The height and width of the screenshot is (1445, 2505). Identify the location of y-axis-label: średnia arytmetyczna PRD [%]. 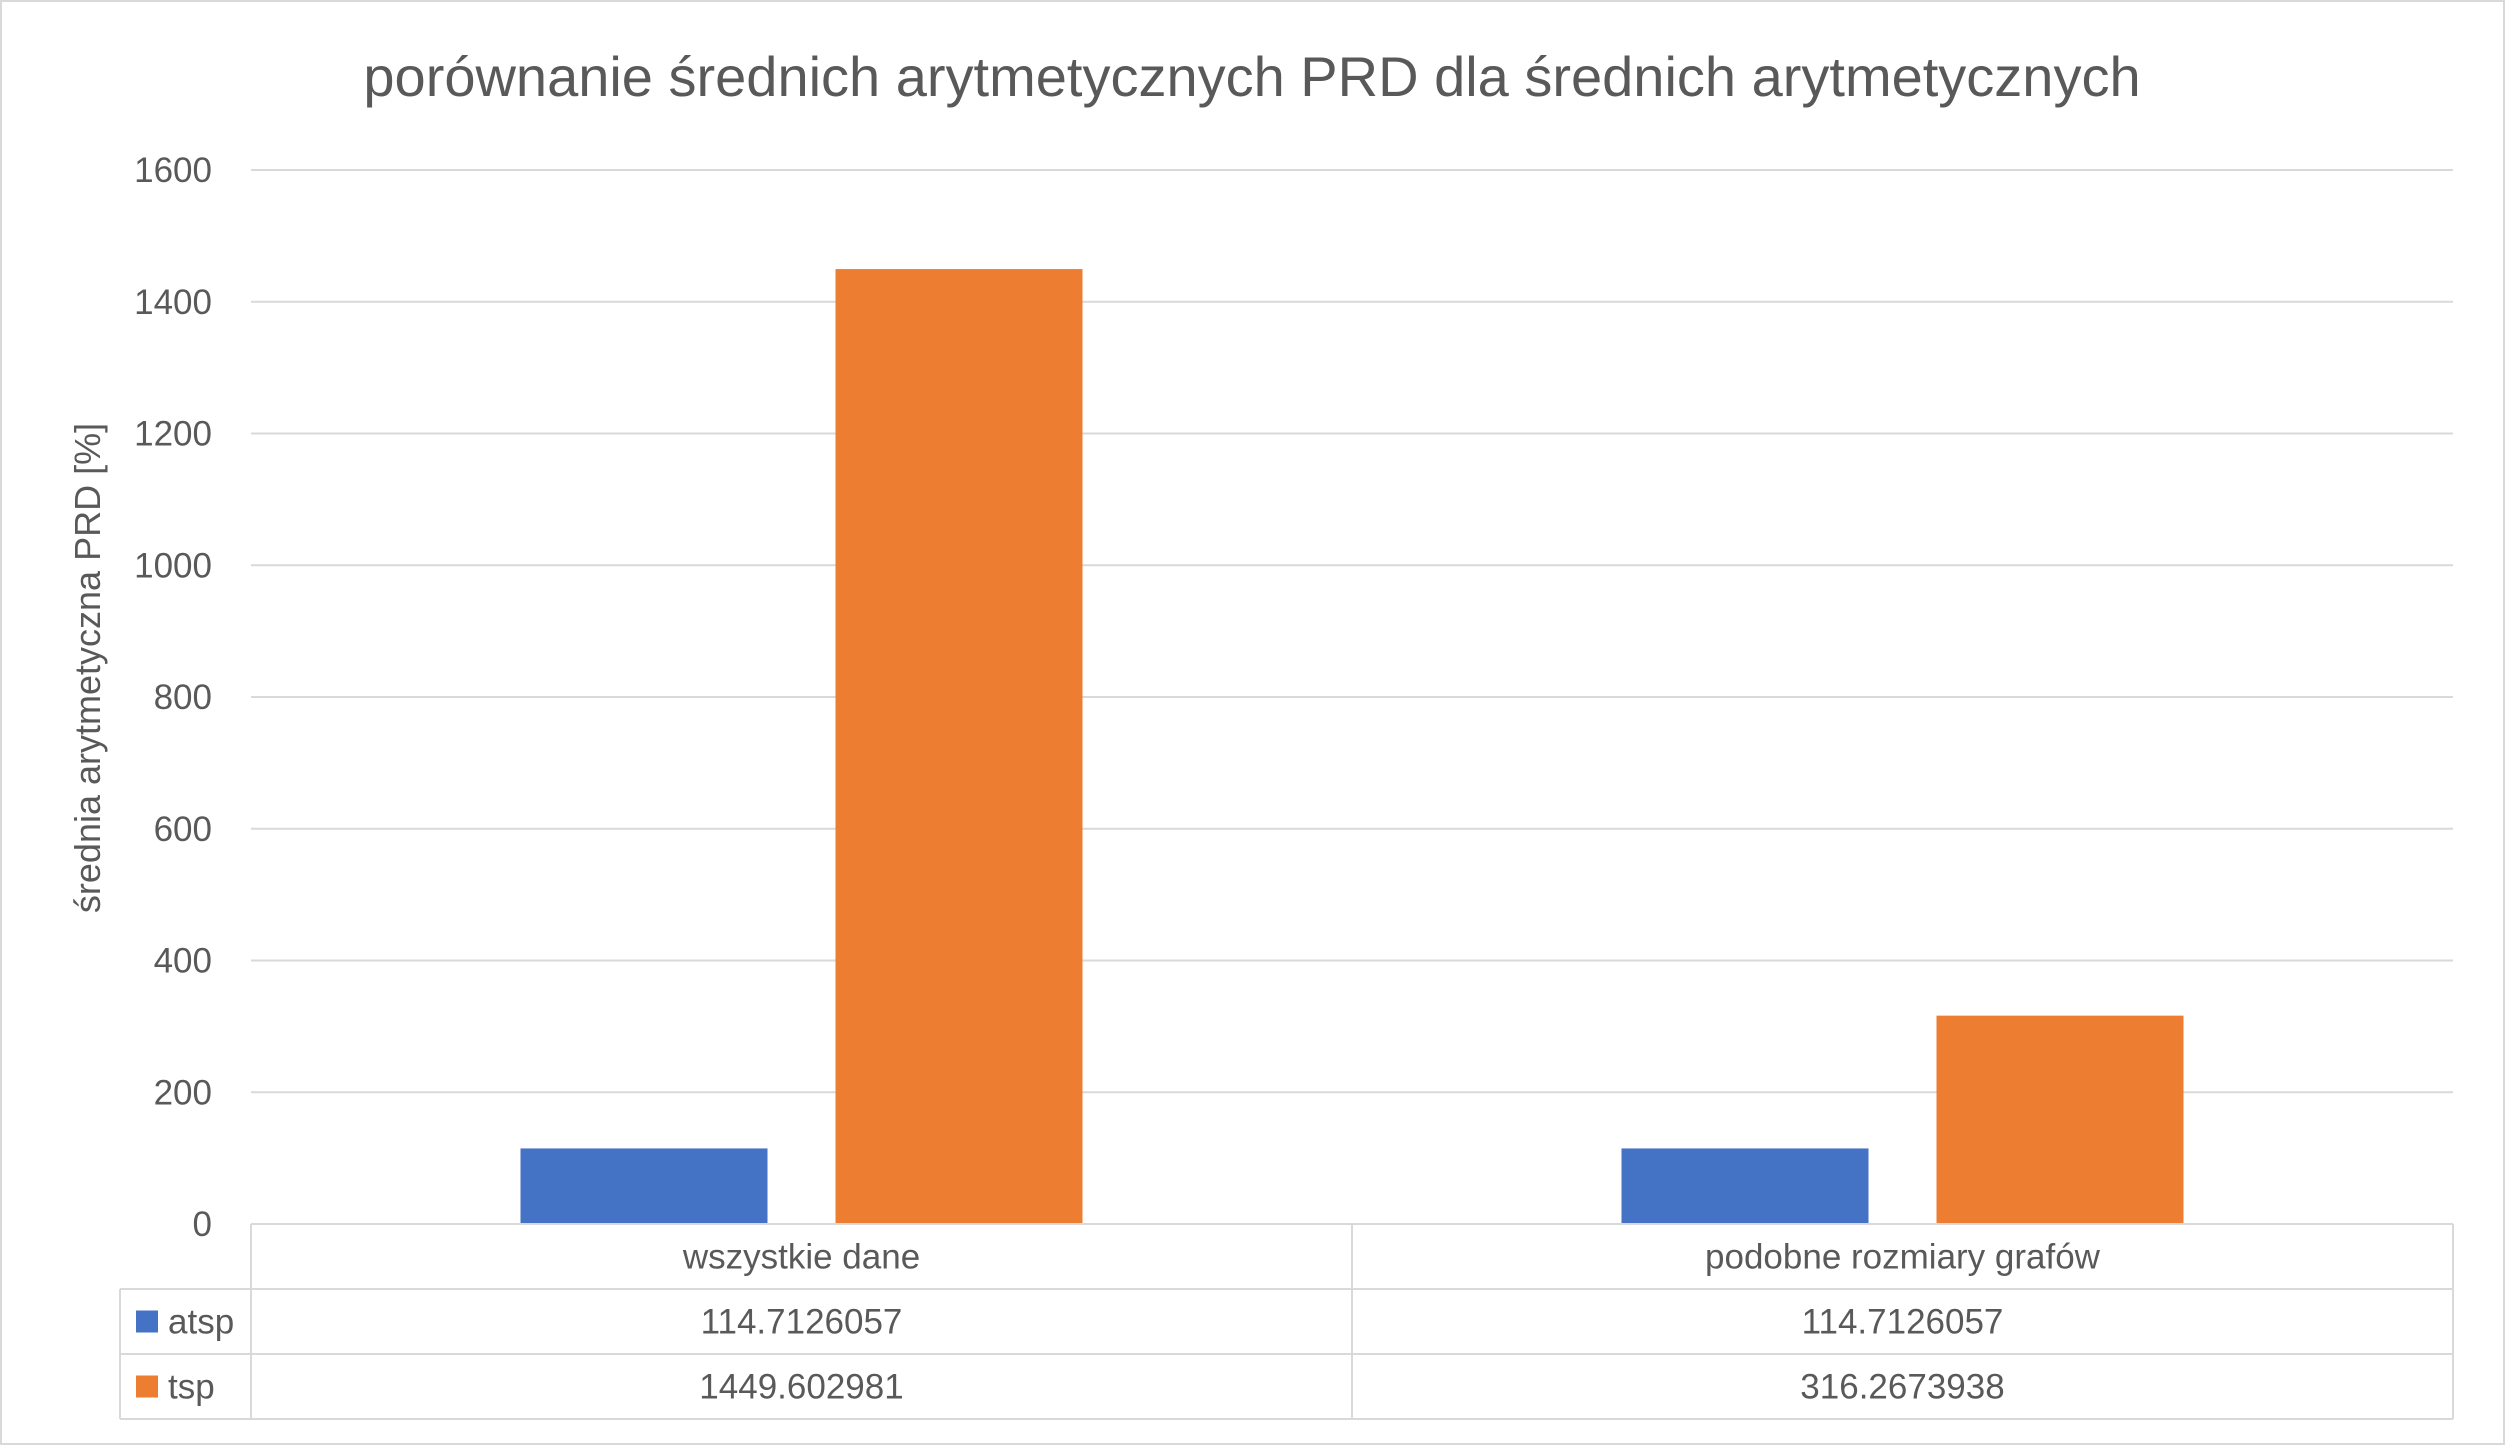
(87, 668).